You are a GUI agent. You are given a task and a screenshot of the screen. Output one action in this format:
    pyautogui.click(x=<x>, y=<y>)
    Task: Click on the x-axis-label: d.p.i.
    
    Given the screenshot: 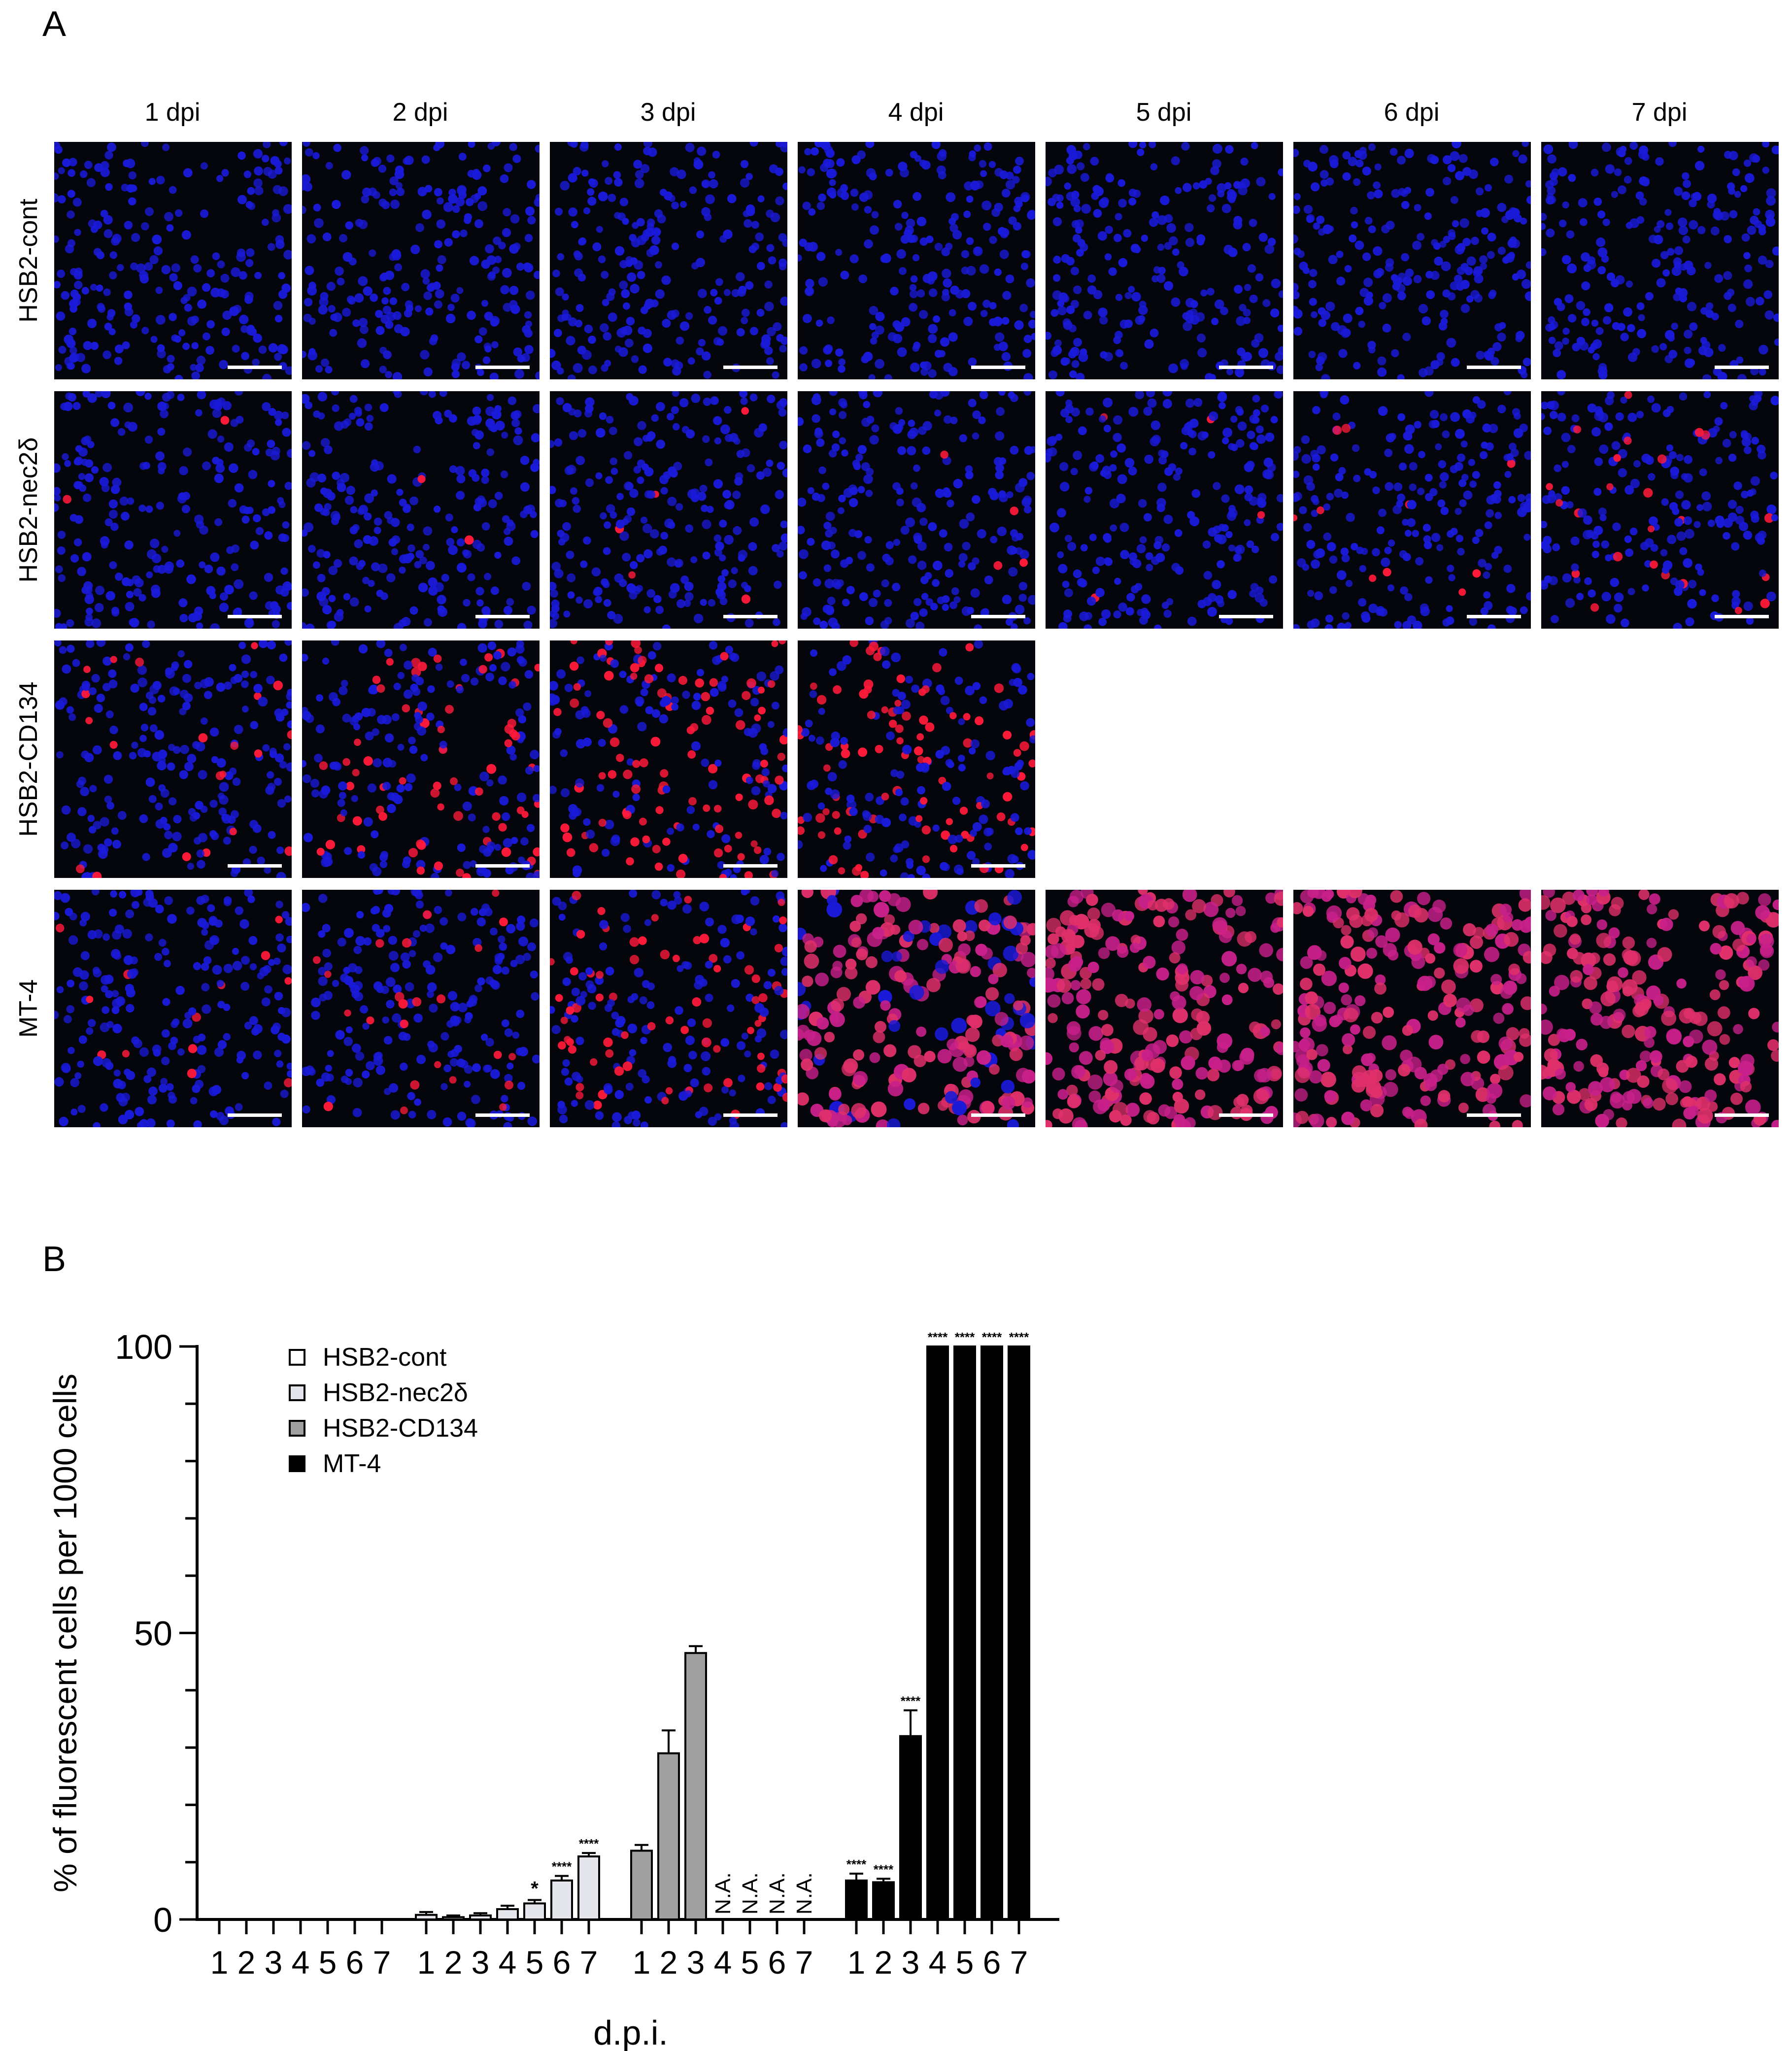 What is the action you would take?
    pyautogui.click(x=630, y=2032)
    